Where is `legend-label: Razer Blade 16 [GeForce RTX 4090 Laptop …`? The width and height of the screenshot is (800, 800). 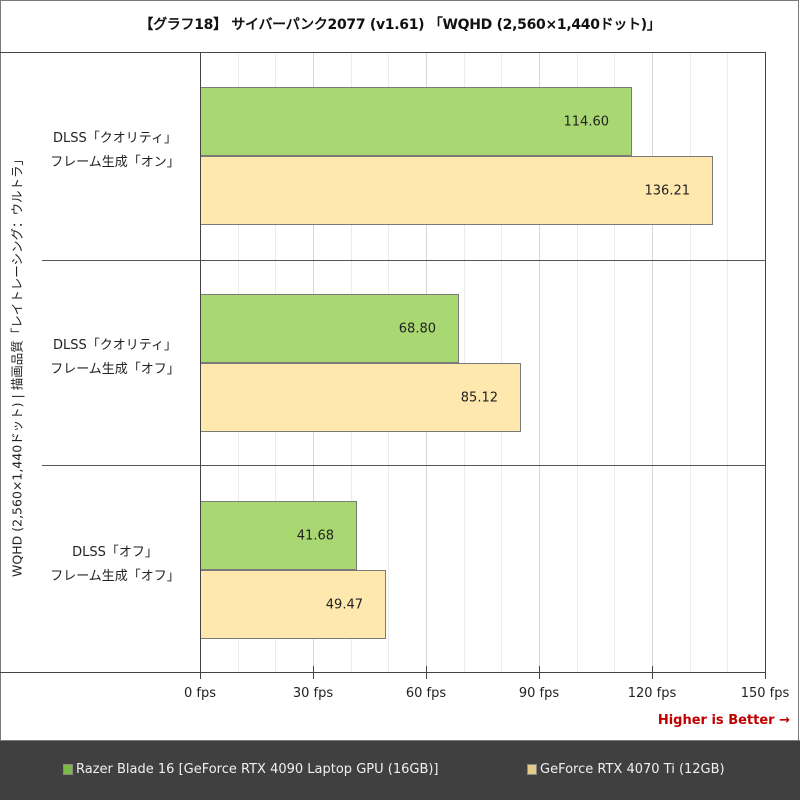
legend-label: Razer Blade 16 [GeForce RTX 4090 Laptop … is located at coordinates (257, 769).